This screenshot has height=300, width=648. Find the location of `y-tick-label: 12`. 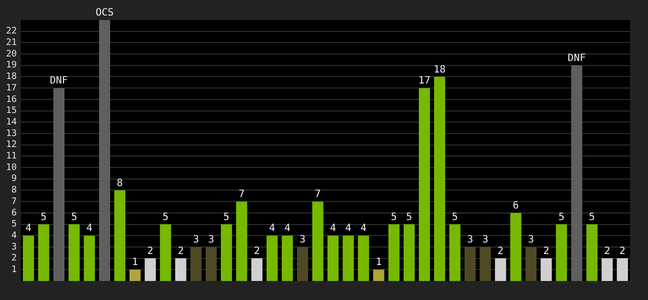

y-tick-label: 12 is located at coordinates (11, 145).